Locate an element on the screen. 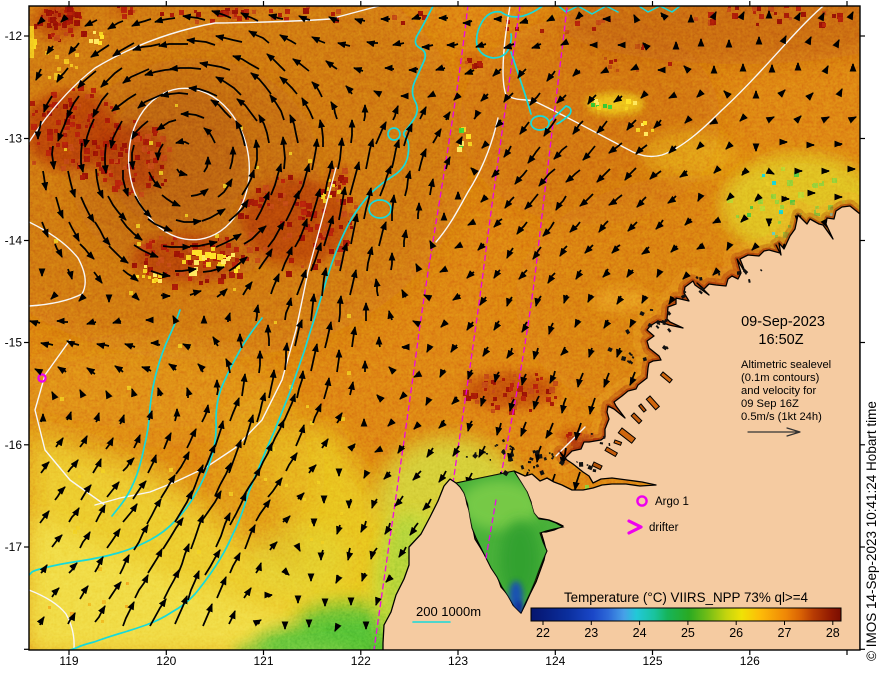 The width and height of the screenshot is (880, 680). svg-text: drifter is located at coordinates (664, 528).